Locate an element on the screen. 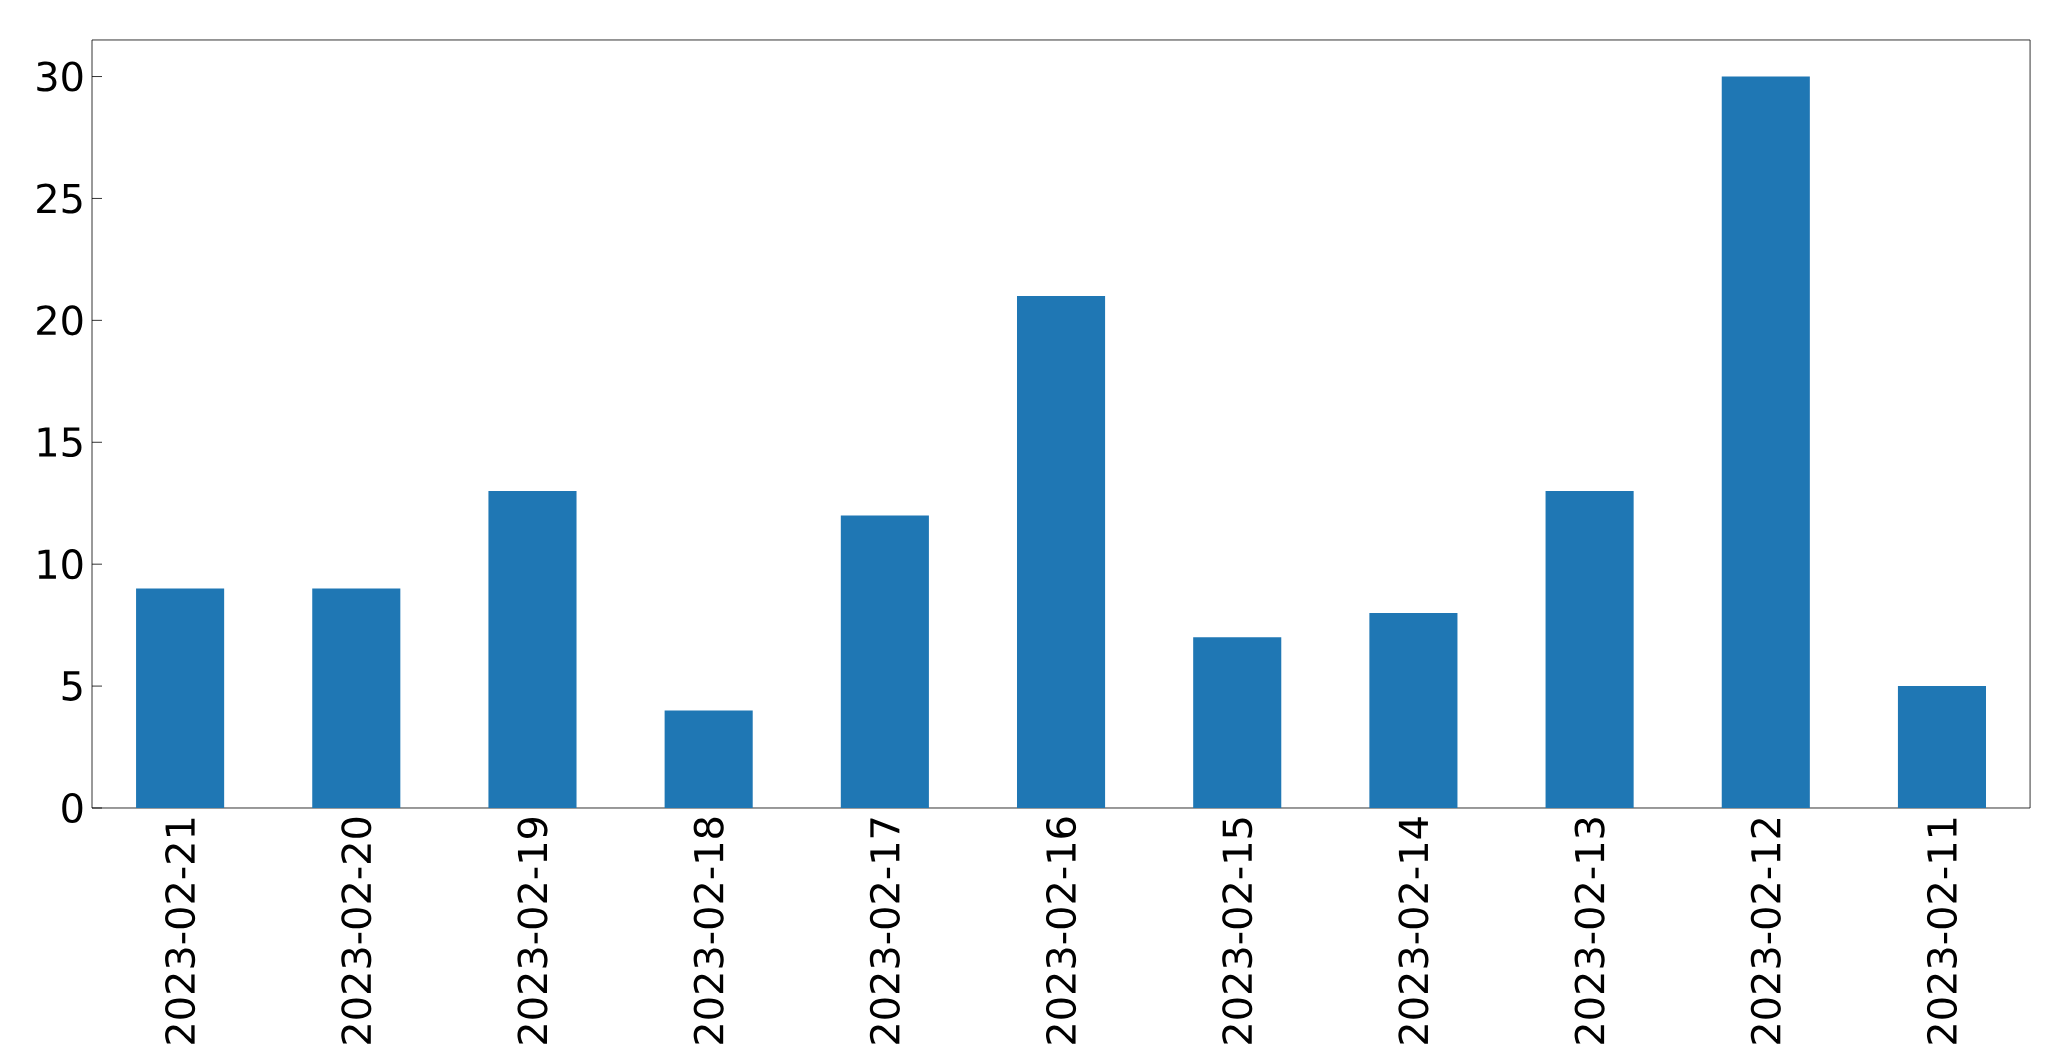  x-tick-label: 2023-02-12 is located at coordinates (1765, 931).